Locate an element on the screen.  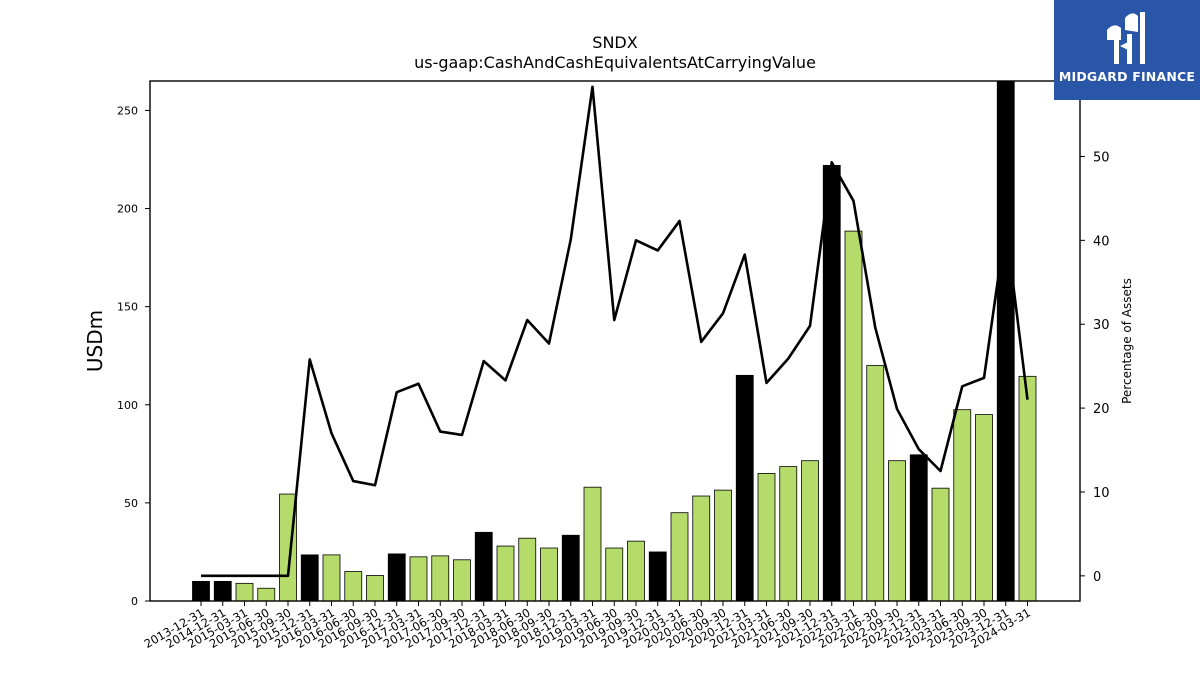
midgard-logo-icon is located at coordinates (1126, 38).